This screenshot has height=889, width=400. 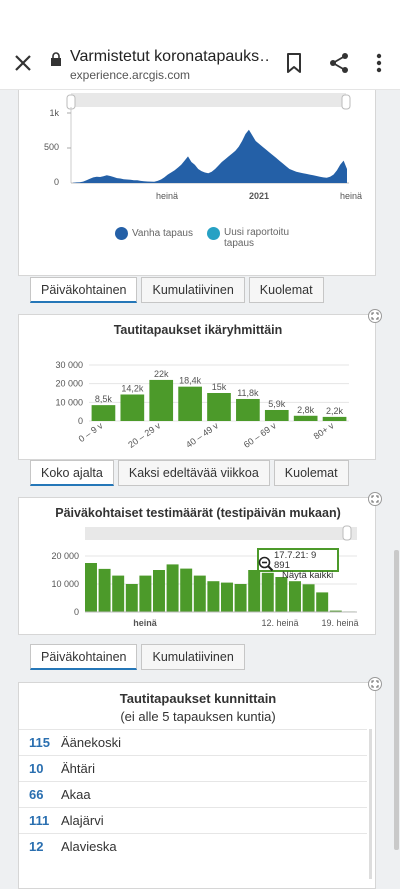 I want to click on list-item: 111 Alajärvi, so click(x=193, y=820).